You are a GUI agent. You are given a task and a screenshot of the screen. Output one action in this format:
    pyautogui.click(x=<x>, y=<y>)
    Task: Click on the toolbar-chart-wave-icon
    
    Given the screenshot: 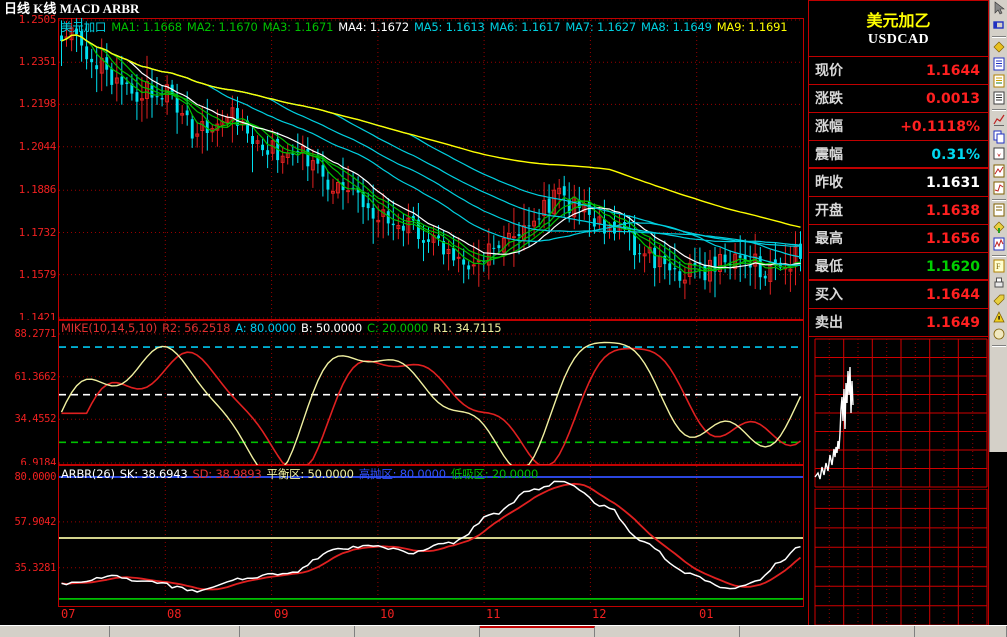 What is the action you would take?
    pyautogui.click(x=998, y=244)
    